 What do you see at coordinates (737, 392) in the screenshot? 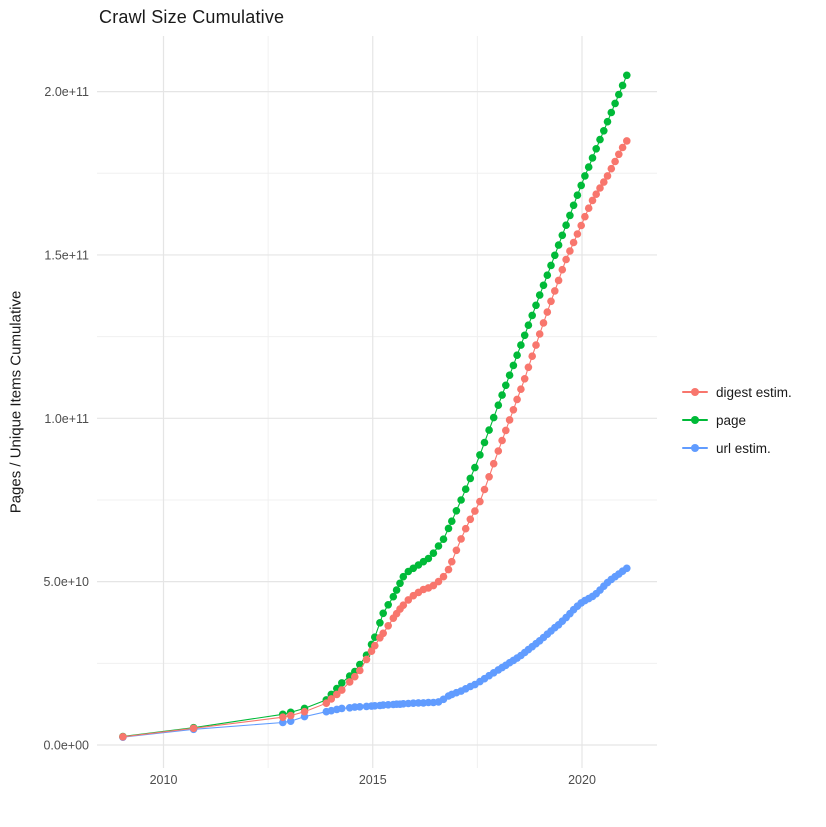
I see `legend-item-digest-estim: digest estim.` at bounding box center [737, 392].